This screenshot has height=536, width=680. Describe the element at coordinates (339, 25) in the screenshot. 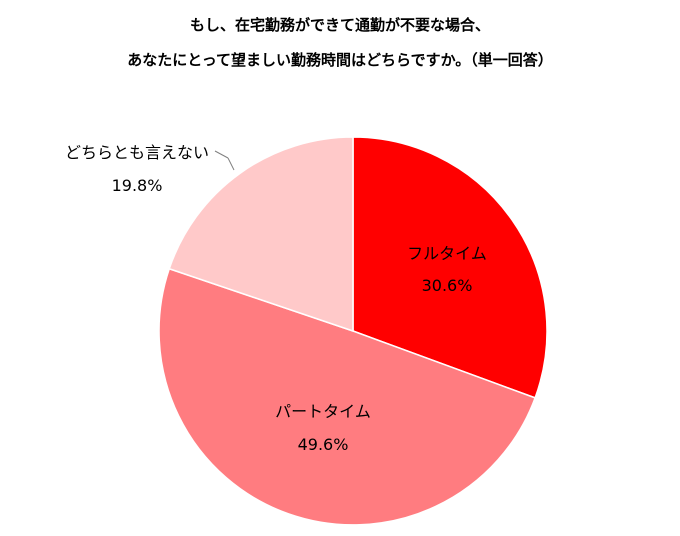

I see `chart-title-line-1: もし、在宅勤務ができて通勤が不要な場合、` at that location.